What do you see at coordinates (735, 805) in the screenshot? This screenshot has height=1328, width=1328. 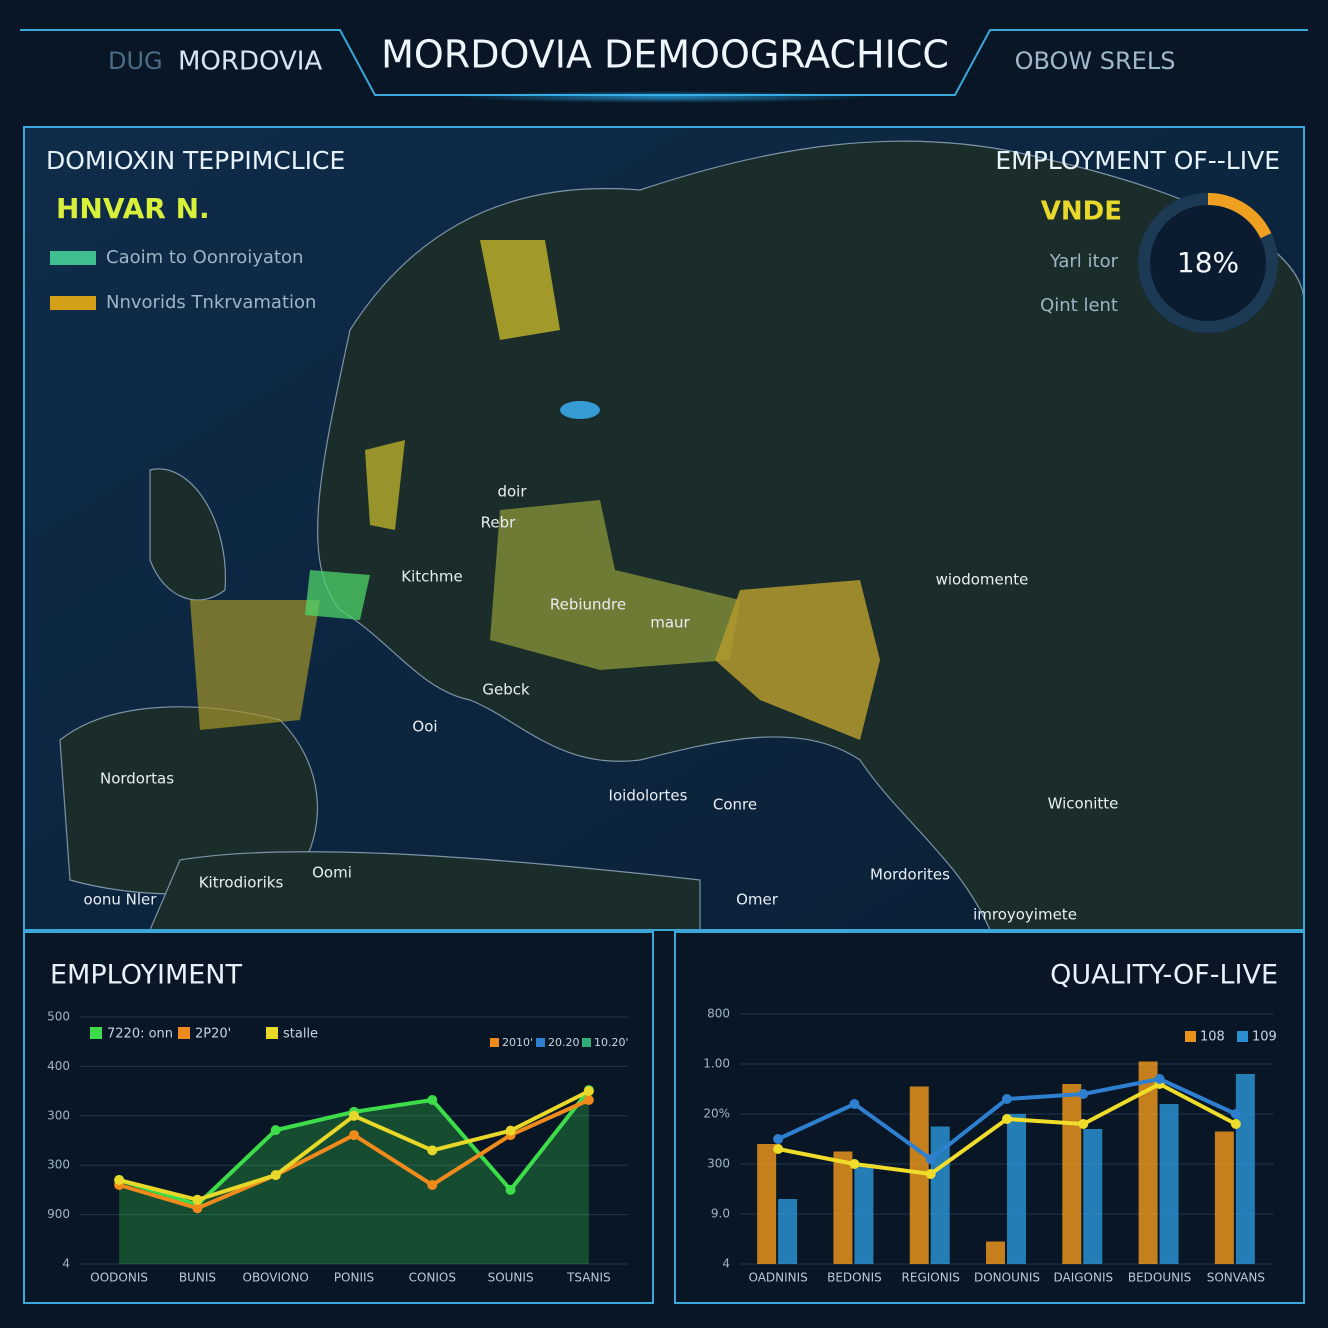 I see `map-label: Conre` at bounding box center [735, 805].